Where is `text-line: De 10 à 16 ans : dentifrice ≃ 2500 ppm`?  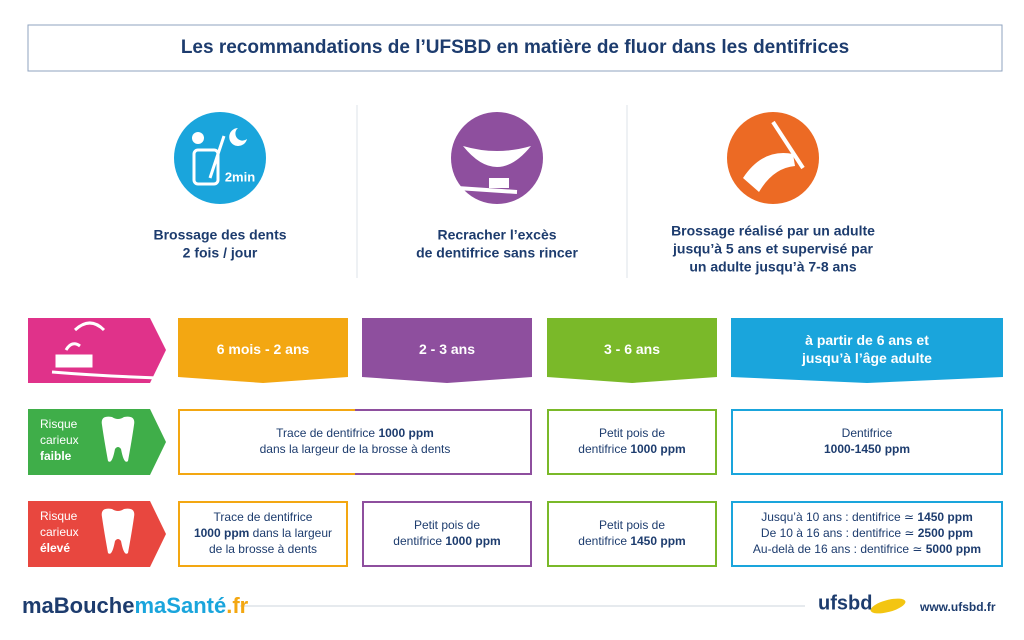
text-line: De 10 à 16 ans : dentifrice ≃ 2500 ppm is located at coordinates (867, 533).